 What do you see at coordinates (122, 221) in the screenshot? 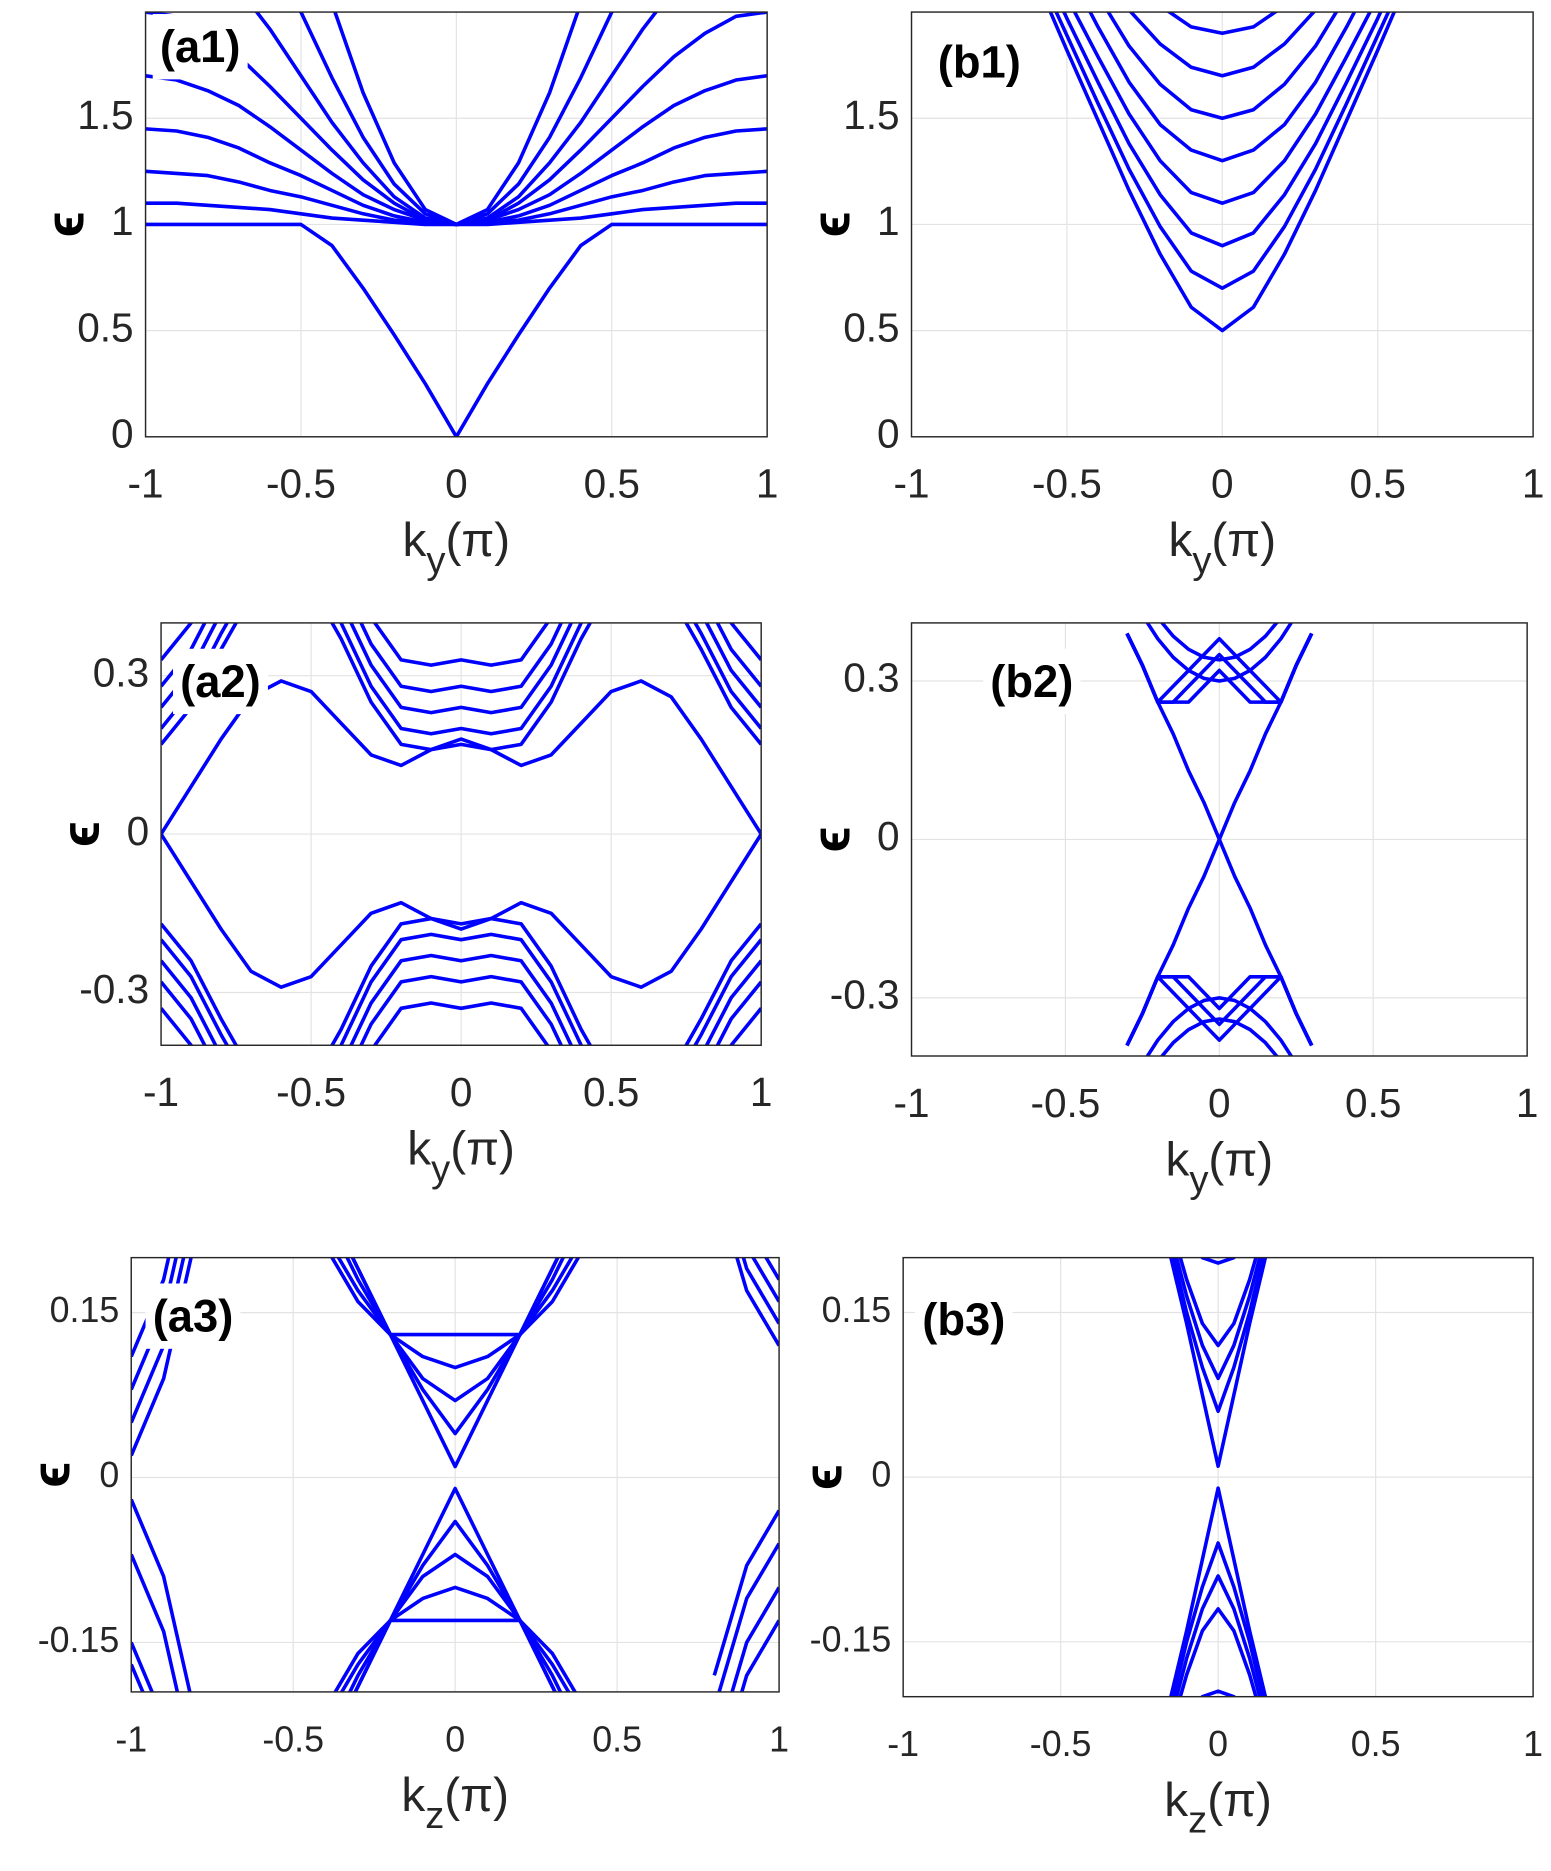
I see `y-tick-label: 1` at bounding box center [122, 221].